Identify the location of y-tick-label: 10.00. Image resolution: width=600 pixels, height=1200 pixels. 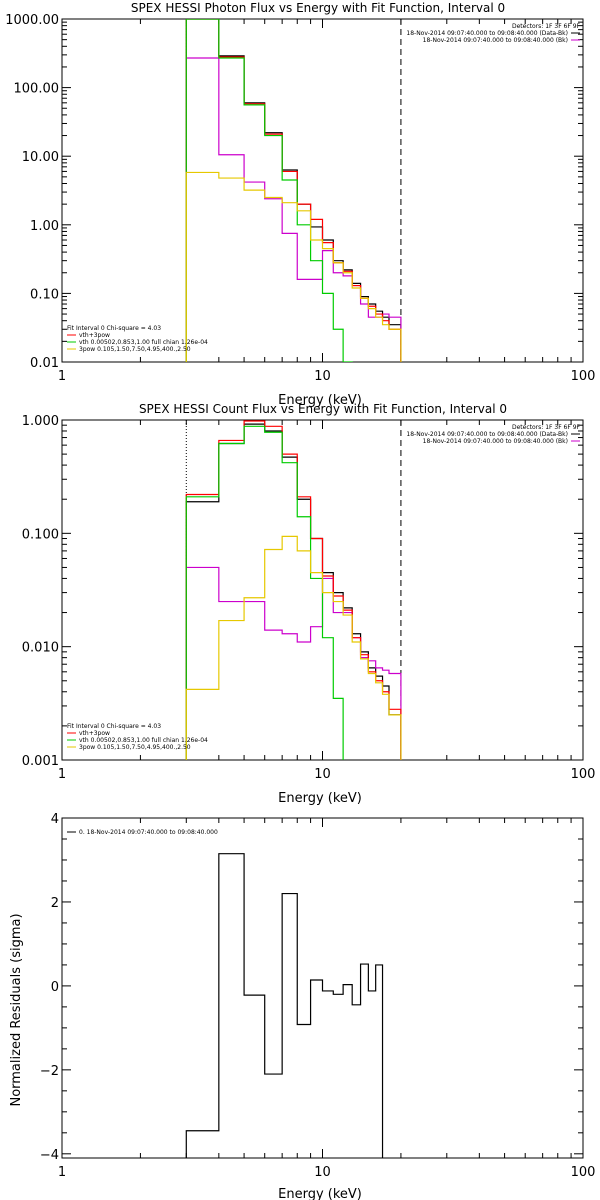
(40, 157).